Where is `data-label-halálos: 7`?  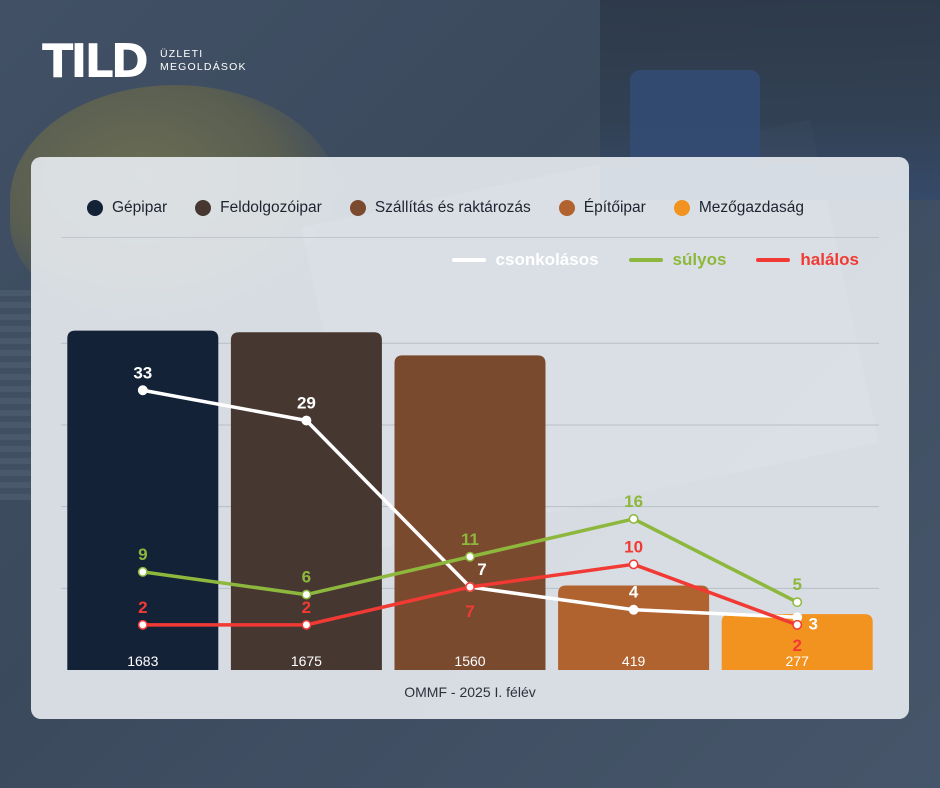
data-label-halálos: 7 is located at coordinates (469, 611).